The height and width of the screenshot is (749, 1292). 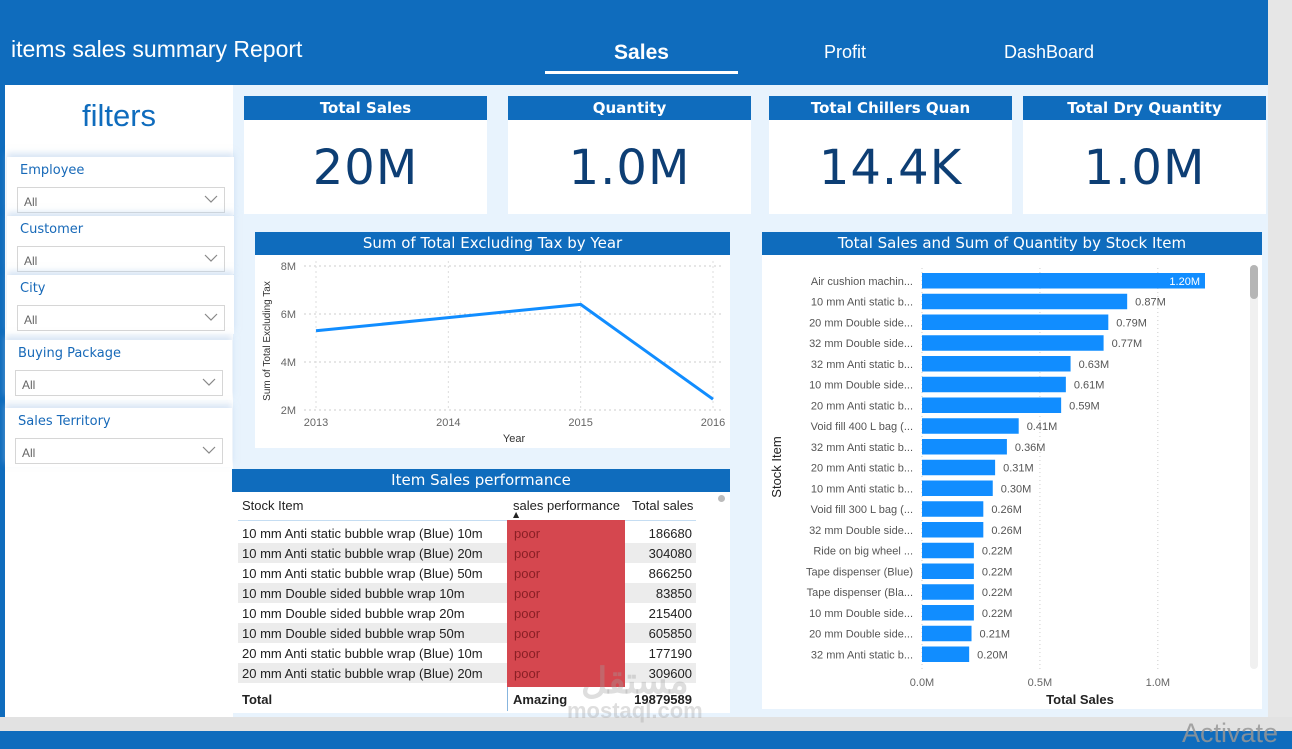 What do you see at coordinates (992, 655) in the screenshot?
I see `data-label: 0.20M` at bounding box center [992, 655].